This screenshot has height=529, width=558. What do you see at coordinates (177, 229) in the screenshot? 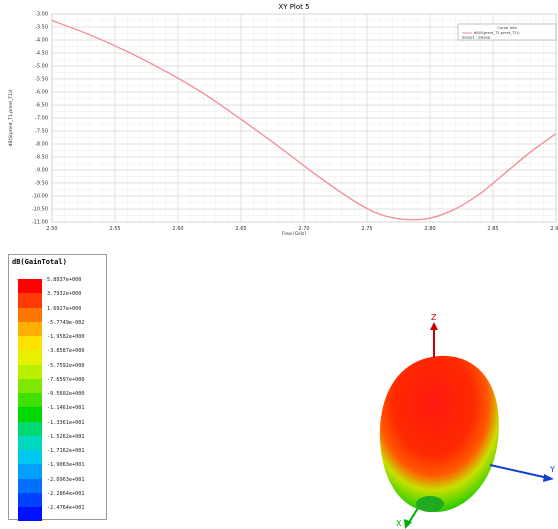
I see `x-tick-label: 2.60` at bounding box center [177, 229].